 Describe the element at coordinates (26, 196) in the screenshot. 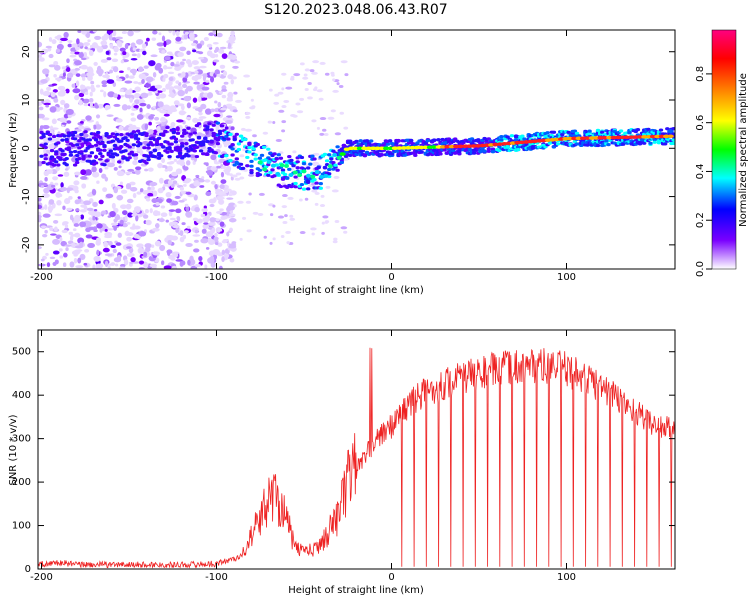

I see `spectrogram-ytick-label: -10` at that location.